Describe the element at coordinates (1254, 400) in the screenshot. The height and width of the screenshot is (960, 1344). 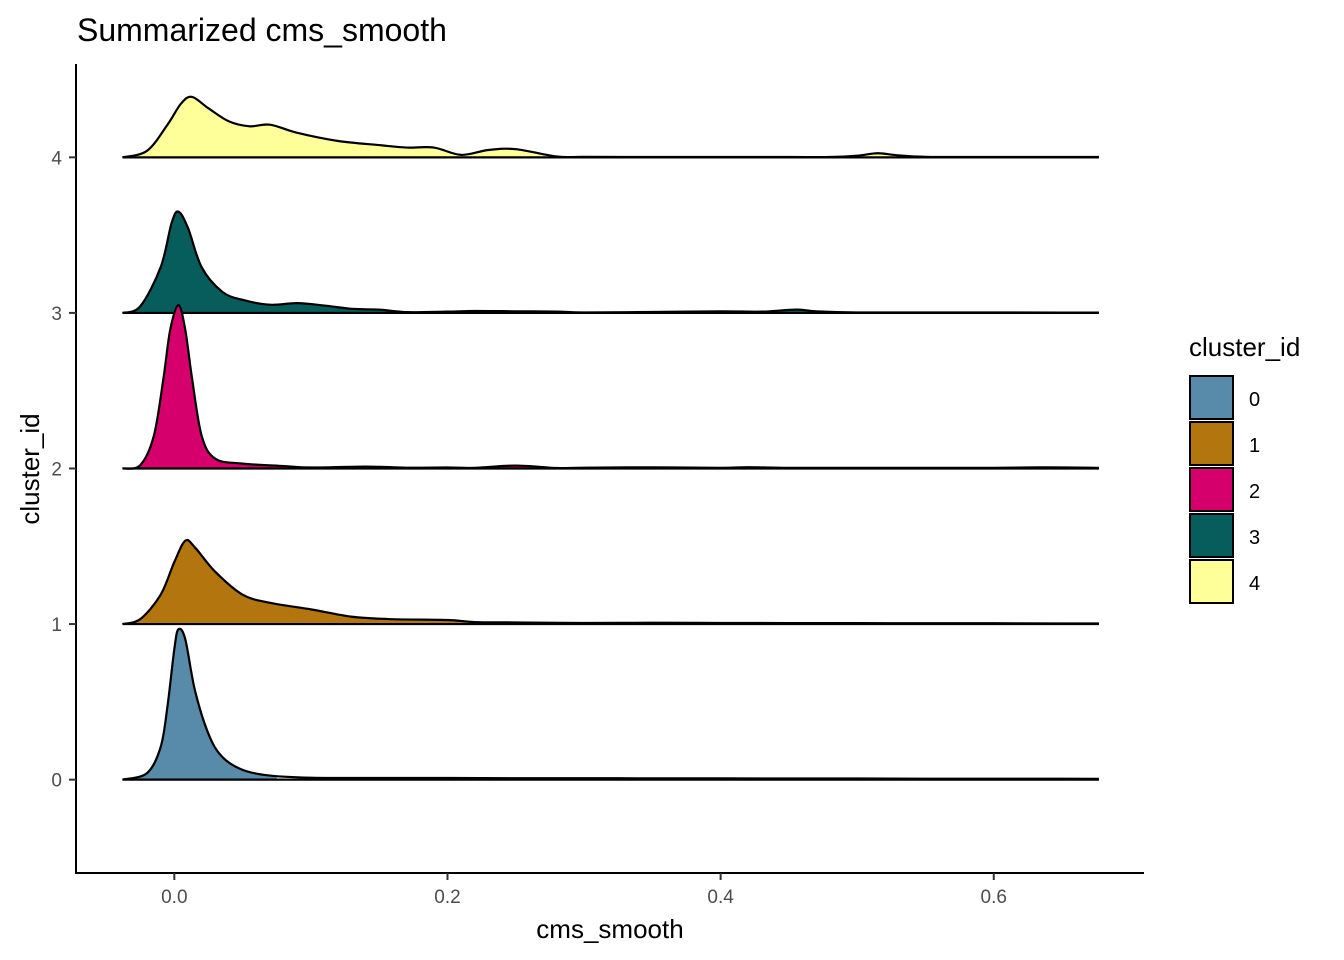
I see `legend-label-0: 0` at that location.